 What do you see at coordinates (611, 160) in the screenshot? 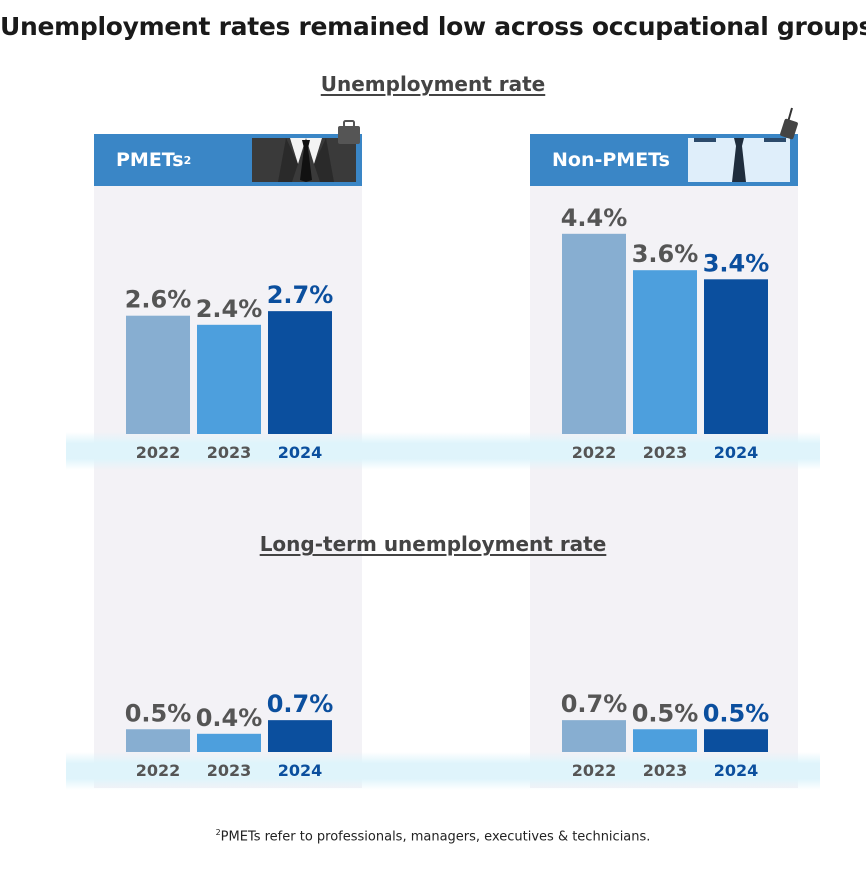
I see `nonpmets-label: Non-PMETs` at bounding box center [611, 160].